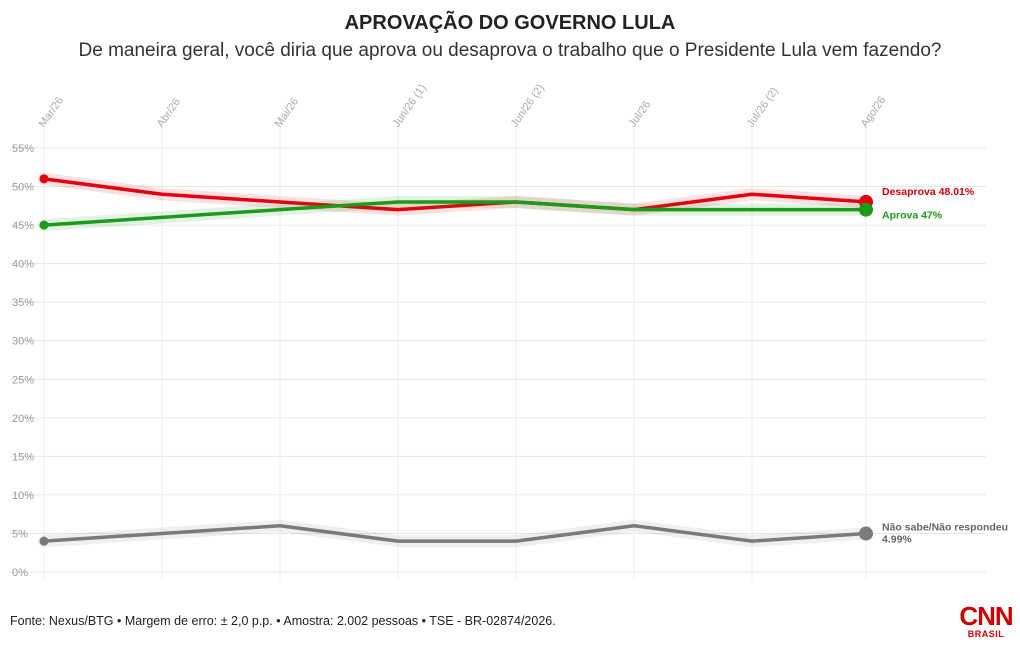 The height and width of the screenshot is (650, 1020). What do you see at coordinates (23, 342) in the screenshot?
I see `y-tick-label: 30%` at bounding box center [23, 342].